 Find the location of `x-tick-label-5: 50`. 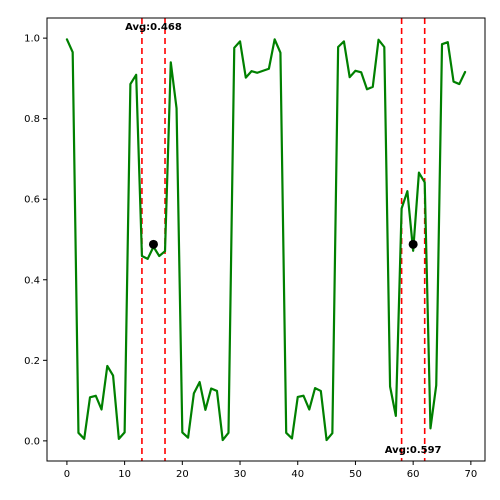

x-tick-label-5: 50 is located at coordinates (355, 474).